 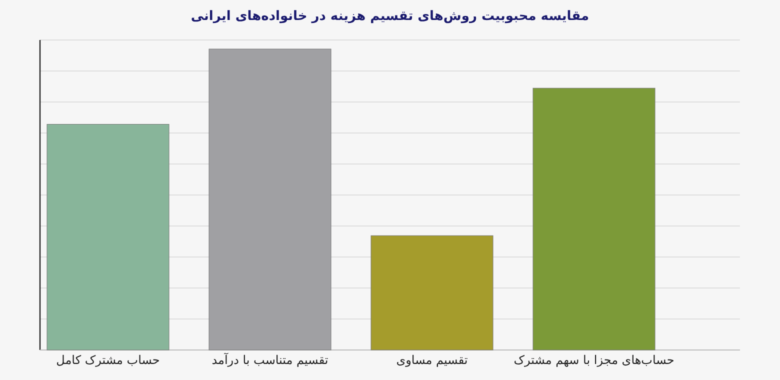 I want to click on x-tick-label: تقسیم متناسب با درآمد, so click(x=270, y=359).